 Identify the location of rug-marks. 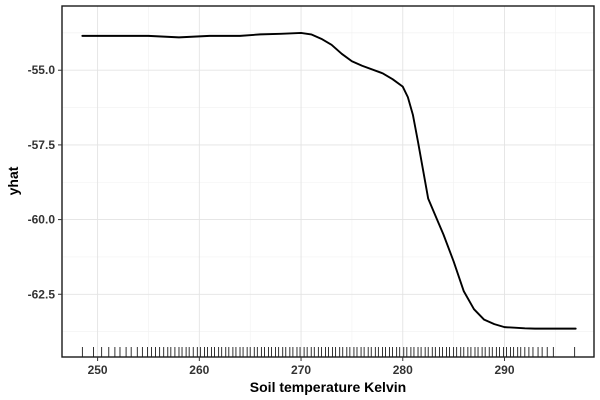
(328, 352).